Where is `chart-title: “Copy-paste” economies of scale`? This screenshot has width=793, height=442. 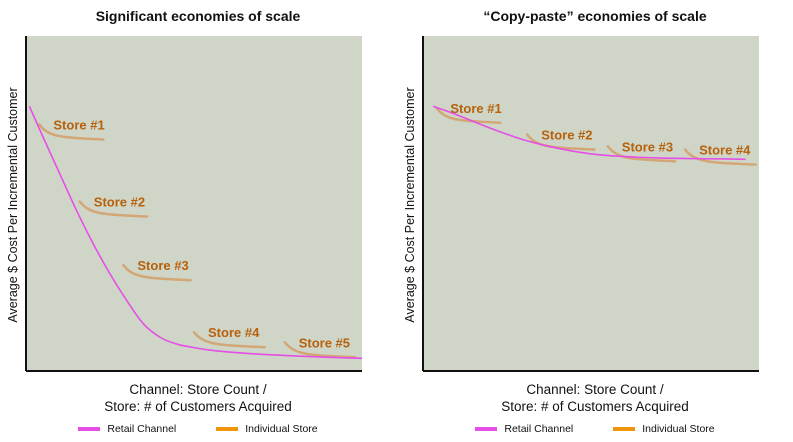 chart-title: “Copy-paste” economies of scale is located at coordinates (595, 16).